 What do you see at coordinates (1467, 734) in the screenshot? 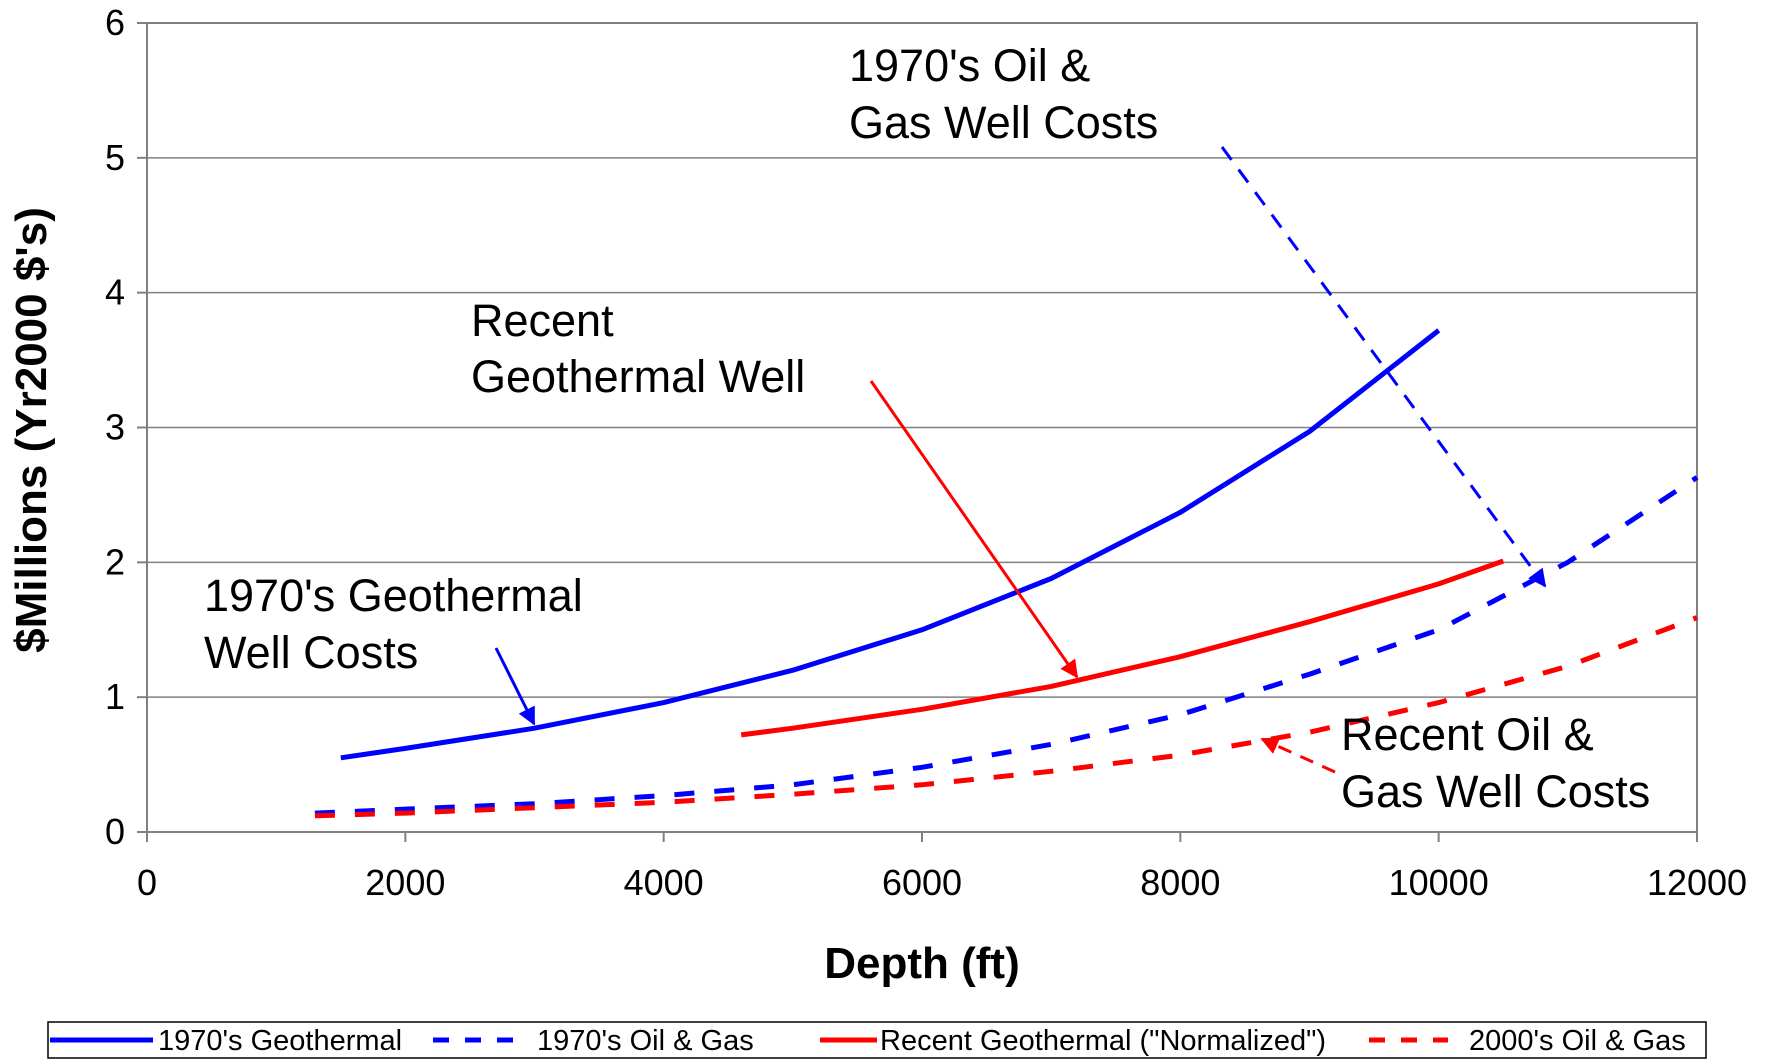
I see `annotation-text: Recent Oil &` at bounding box center [1467, 734].